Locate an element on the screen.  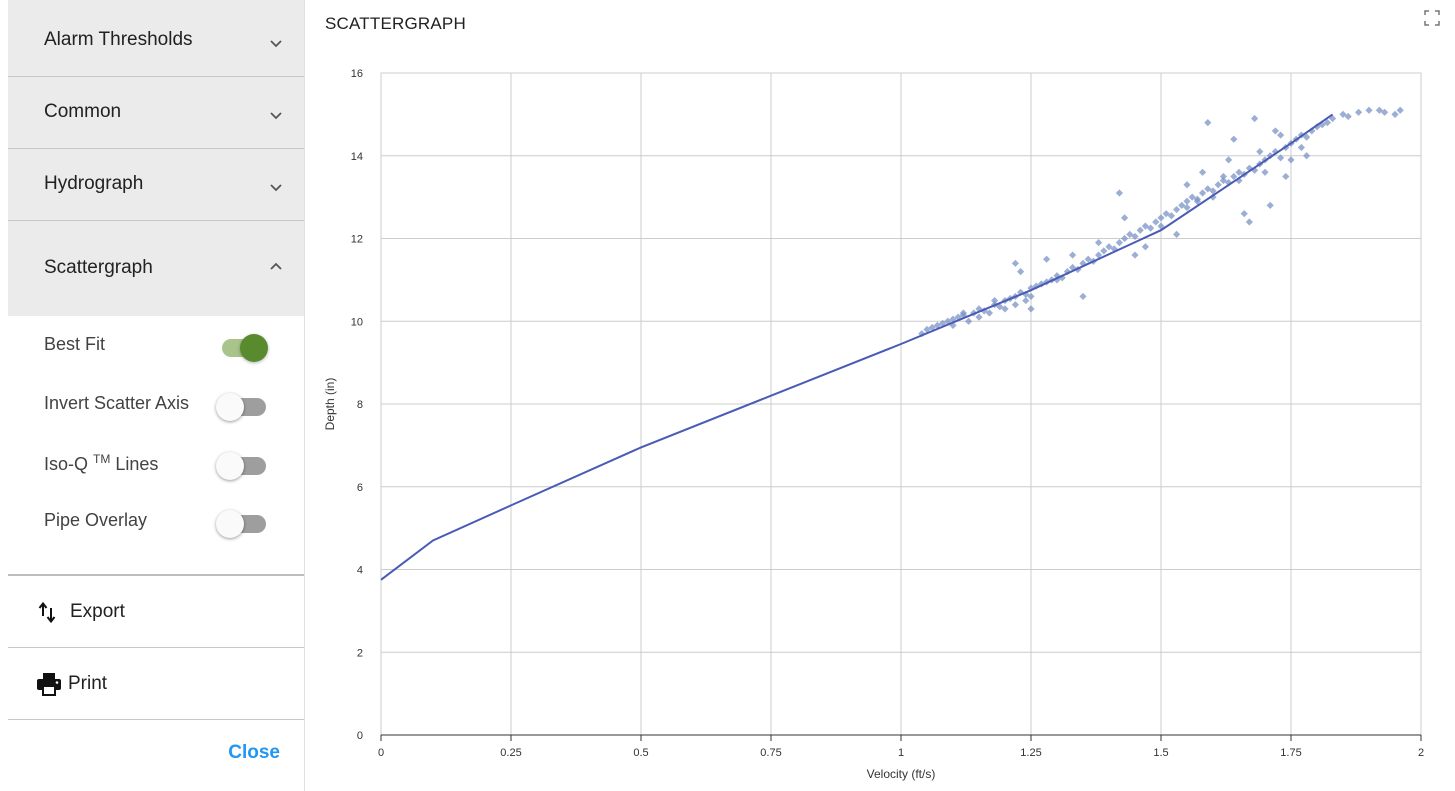
pipe-overlay-toggle is located at coordinates (242, 524).